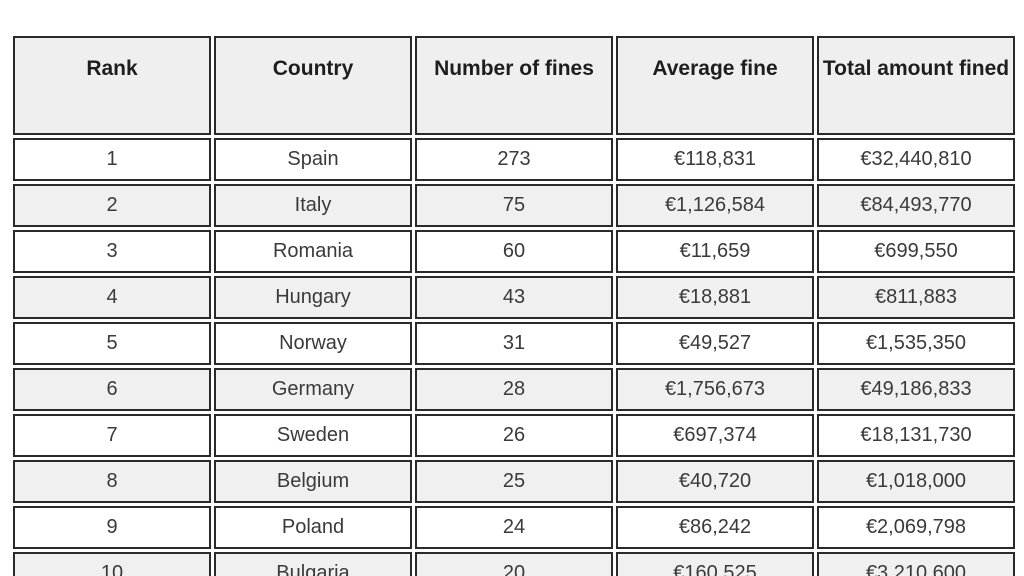 The image size is (1024, 576). What do you see at coordinates (112, 159) in the screenshot?
I see `rank-cell: 1` at bounding box center [112, 159].